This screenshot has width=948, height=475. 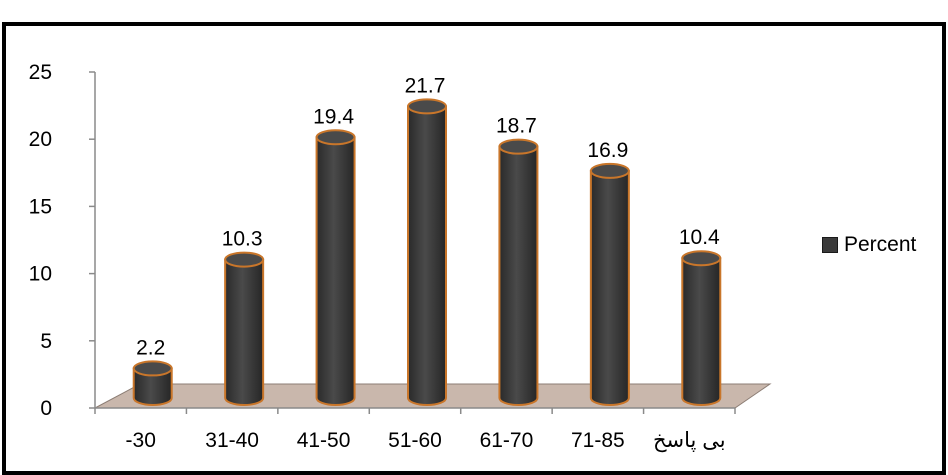 I want to click on data-label: 10.4, so click(x=699, y=237).